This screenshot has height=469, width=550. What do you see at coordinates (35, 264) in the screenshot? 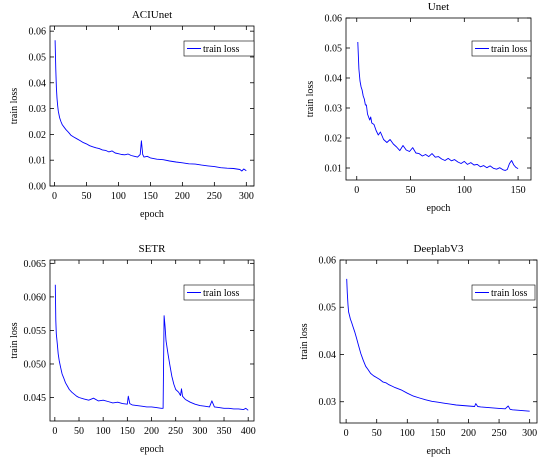
I see `y-tick-label: 0.065` at bounding box center [35, 264].